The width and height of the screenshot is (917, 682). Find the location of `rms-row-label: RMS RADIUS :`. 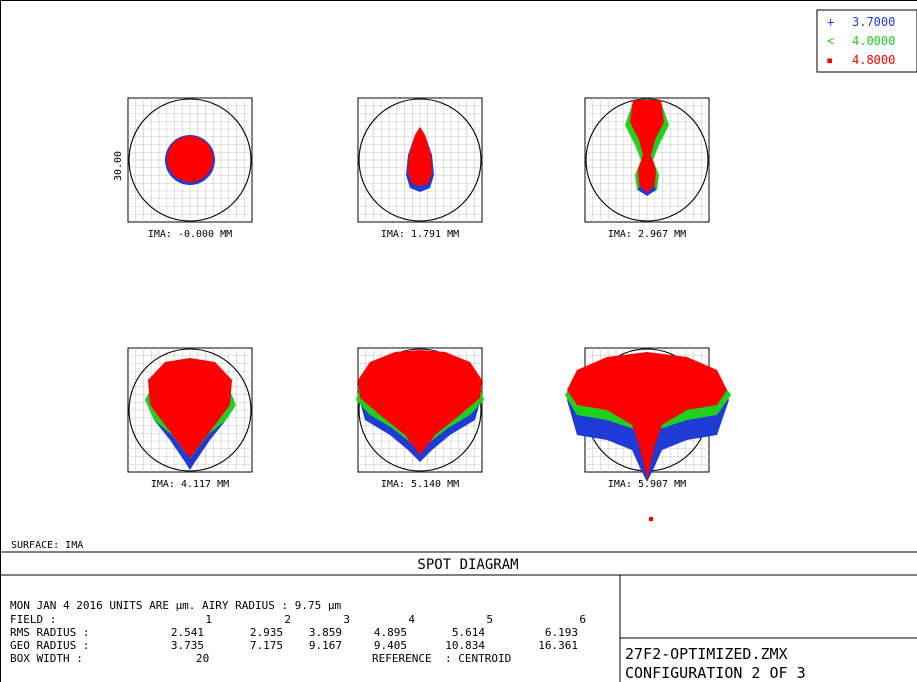

rms-row-label: RMS RADIUS : is located at coordinates (49, 632).